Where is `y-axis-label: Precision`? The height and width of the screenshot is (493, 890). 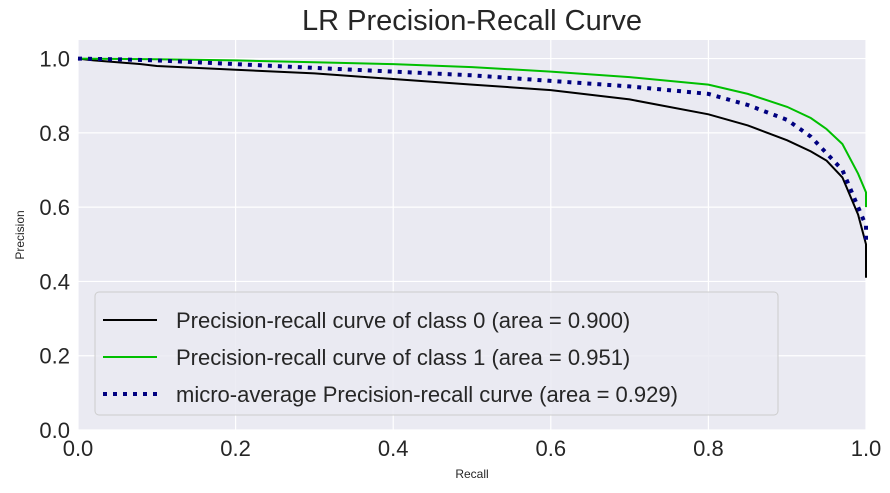 y-axis-label: Precision is located at coordinates (20, 234).